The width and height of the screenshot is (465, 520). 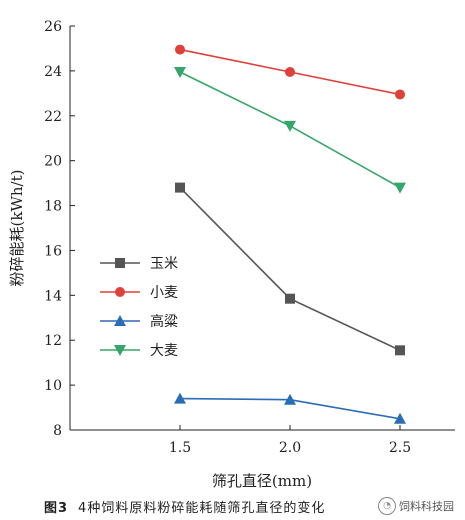 I want to click on watermark: ◔ 饲料科技园, so click(x=416, y=506).